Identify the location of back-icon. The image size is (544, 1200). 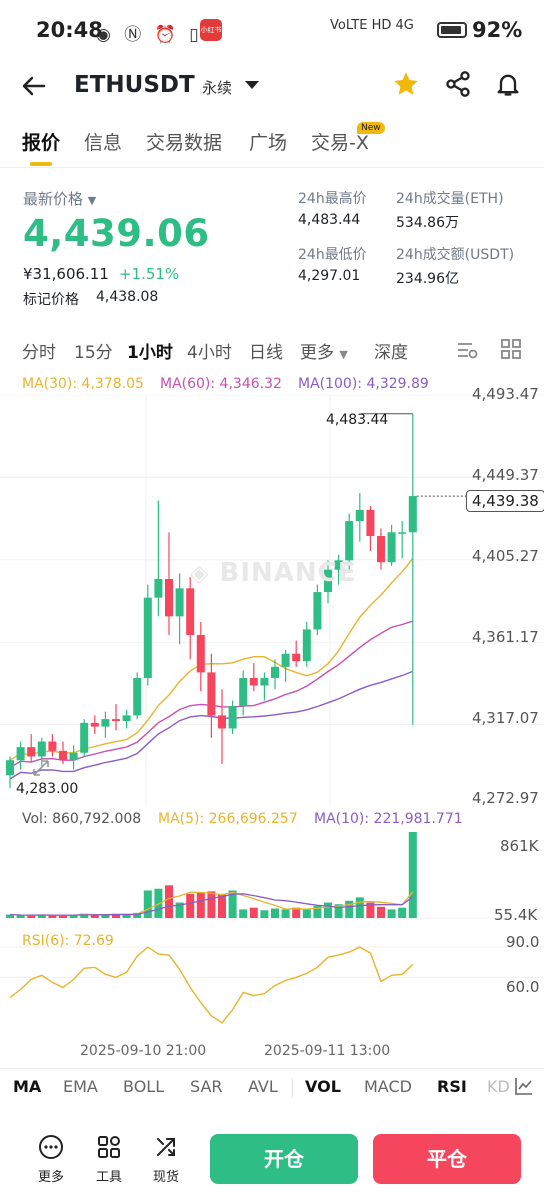
(34, 89).